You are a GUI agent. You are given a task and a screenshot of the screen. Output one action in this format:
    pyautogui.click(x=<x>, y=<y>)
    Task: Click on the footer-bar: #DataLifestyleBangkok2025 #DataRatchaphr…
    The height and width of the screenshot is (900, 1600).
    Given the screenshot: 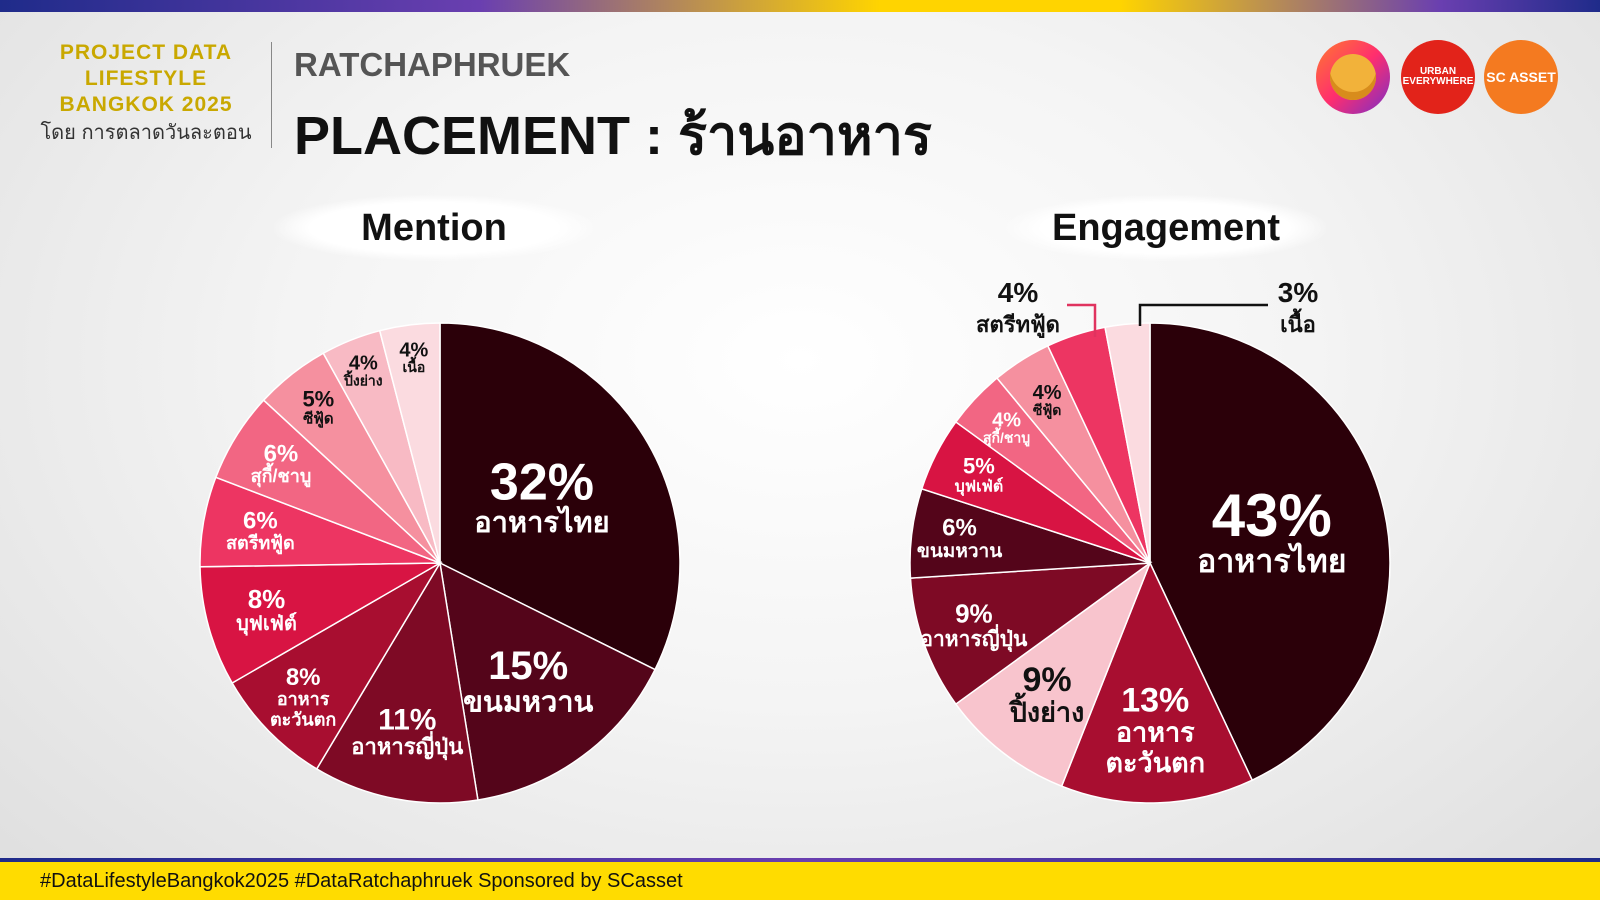 What is the action you would take?
    pyautogui.click(x=800, y=879)
    